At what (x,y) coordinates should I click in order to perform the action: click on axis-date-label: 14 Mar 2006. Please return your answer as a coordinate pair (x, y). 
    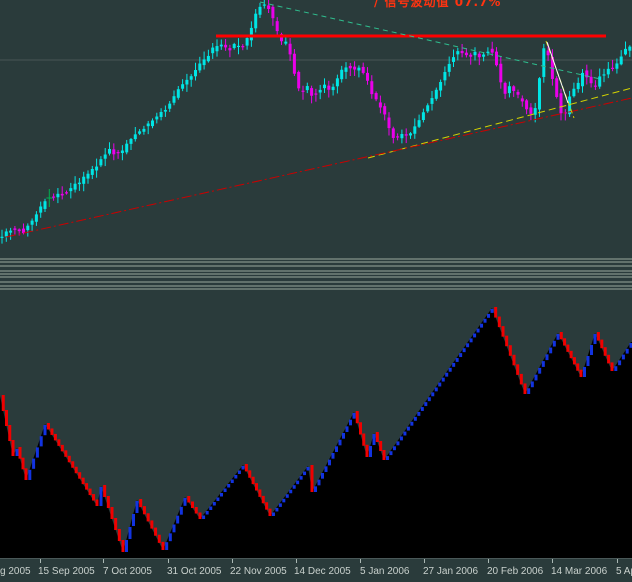
    Looking at the image, I should click on (579, 571).